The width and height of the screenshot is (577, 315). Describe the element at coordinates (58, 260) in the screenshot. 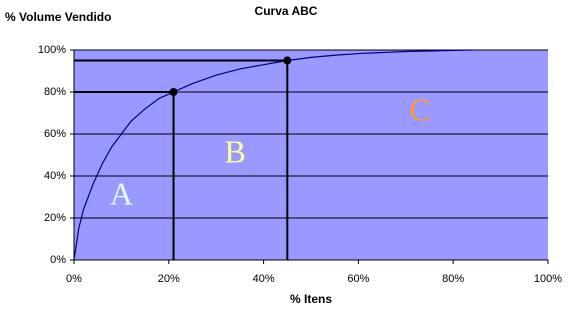

I see `y-tick-label: 0%` at that location.